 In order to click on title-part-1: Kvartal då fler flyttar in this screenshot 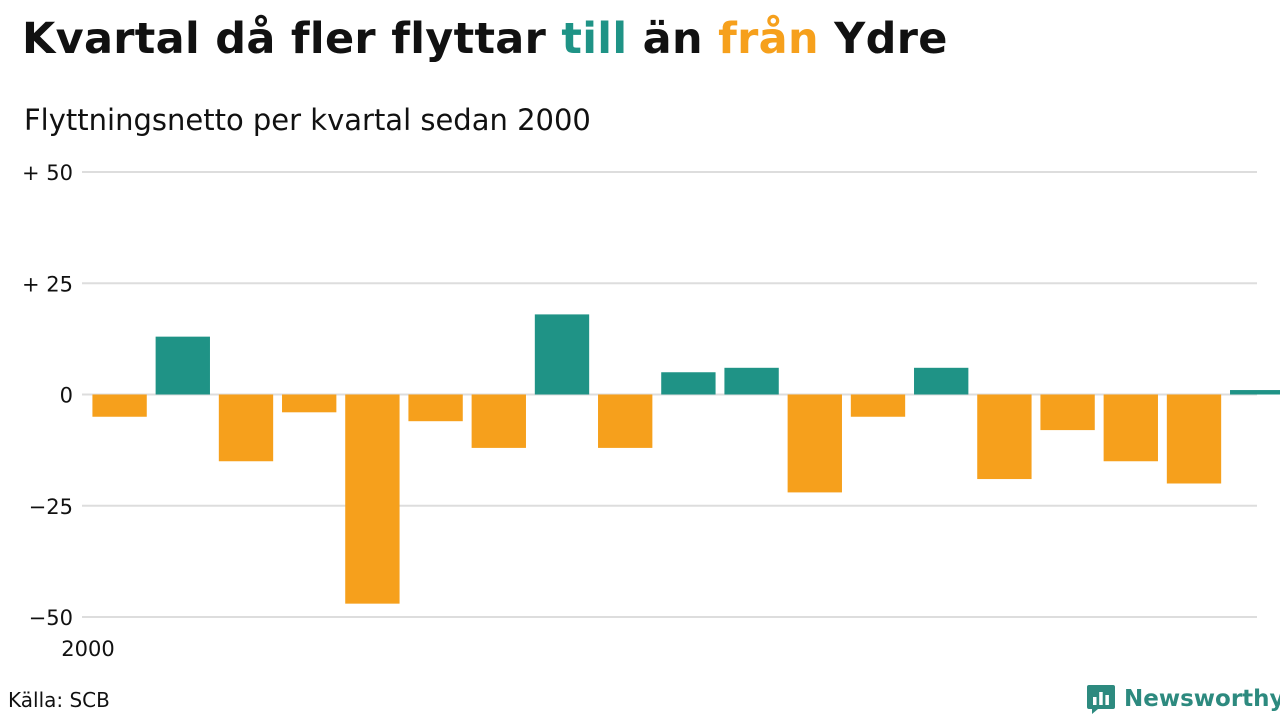, I will do `click(292, 39)`.